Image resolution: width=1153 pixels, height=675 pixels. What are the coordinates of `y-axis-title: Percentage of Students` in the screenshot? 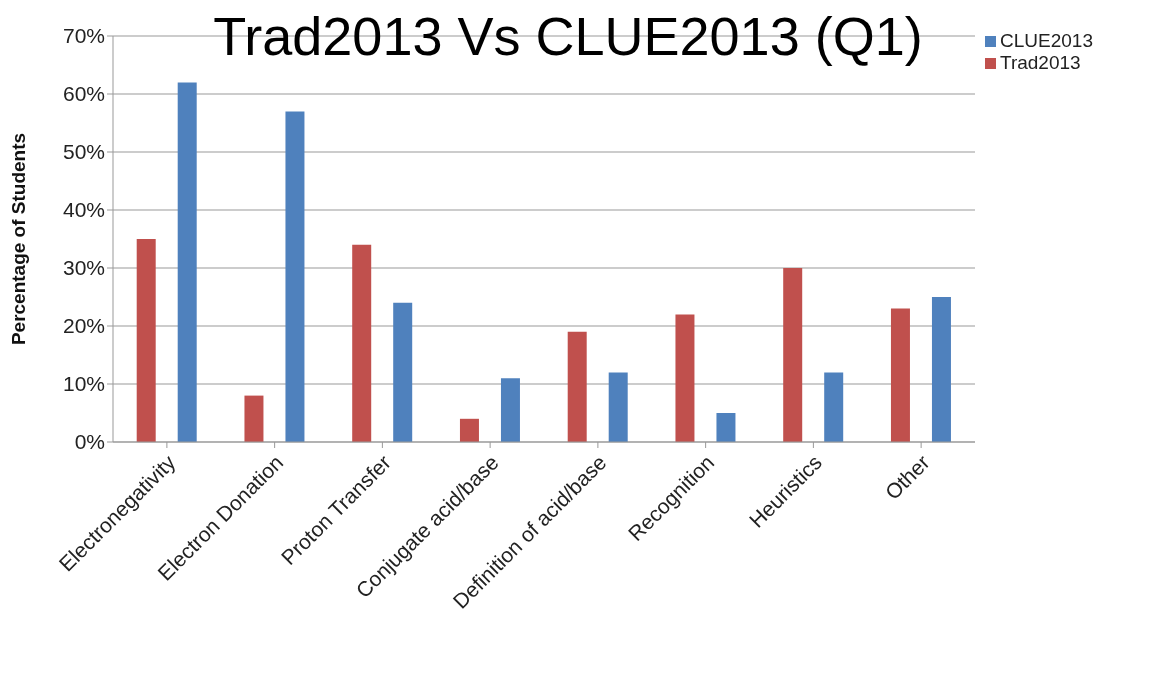 It's located at (18, 239).